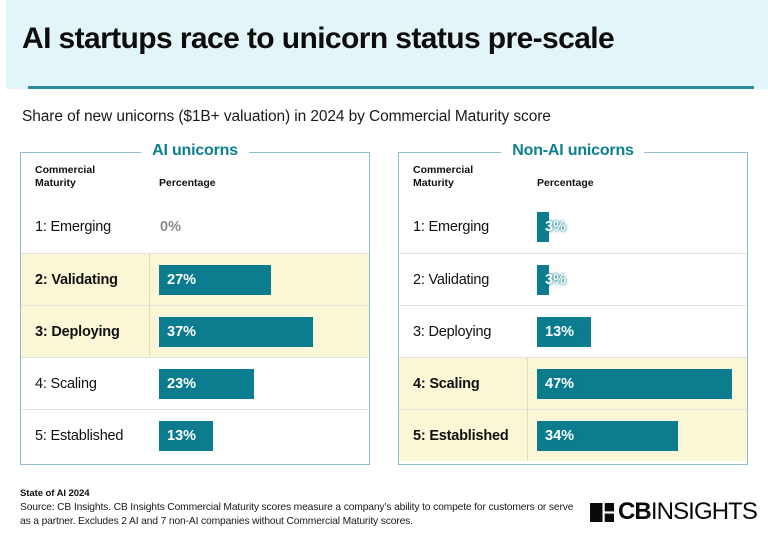 This screenshot has height=548, width=768. Describe the element at coordinates (182, 279) in the screenshot. I see `bar-value: 27%` at that location.